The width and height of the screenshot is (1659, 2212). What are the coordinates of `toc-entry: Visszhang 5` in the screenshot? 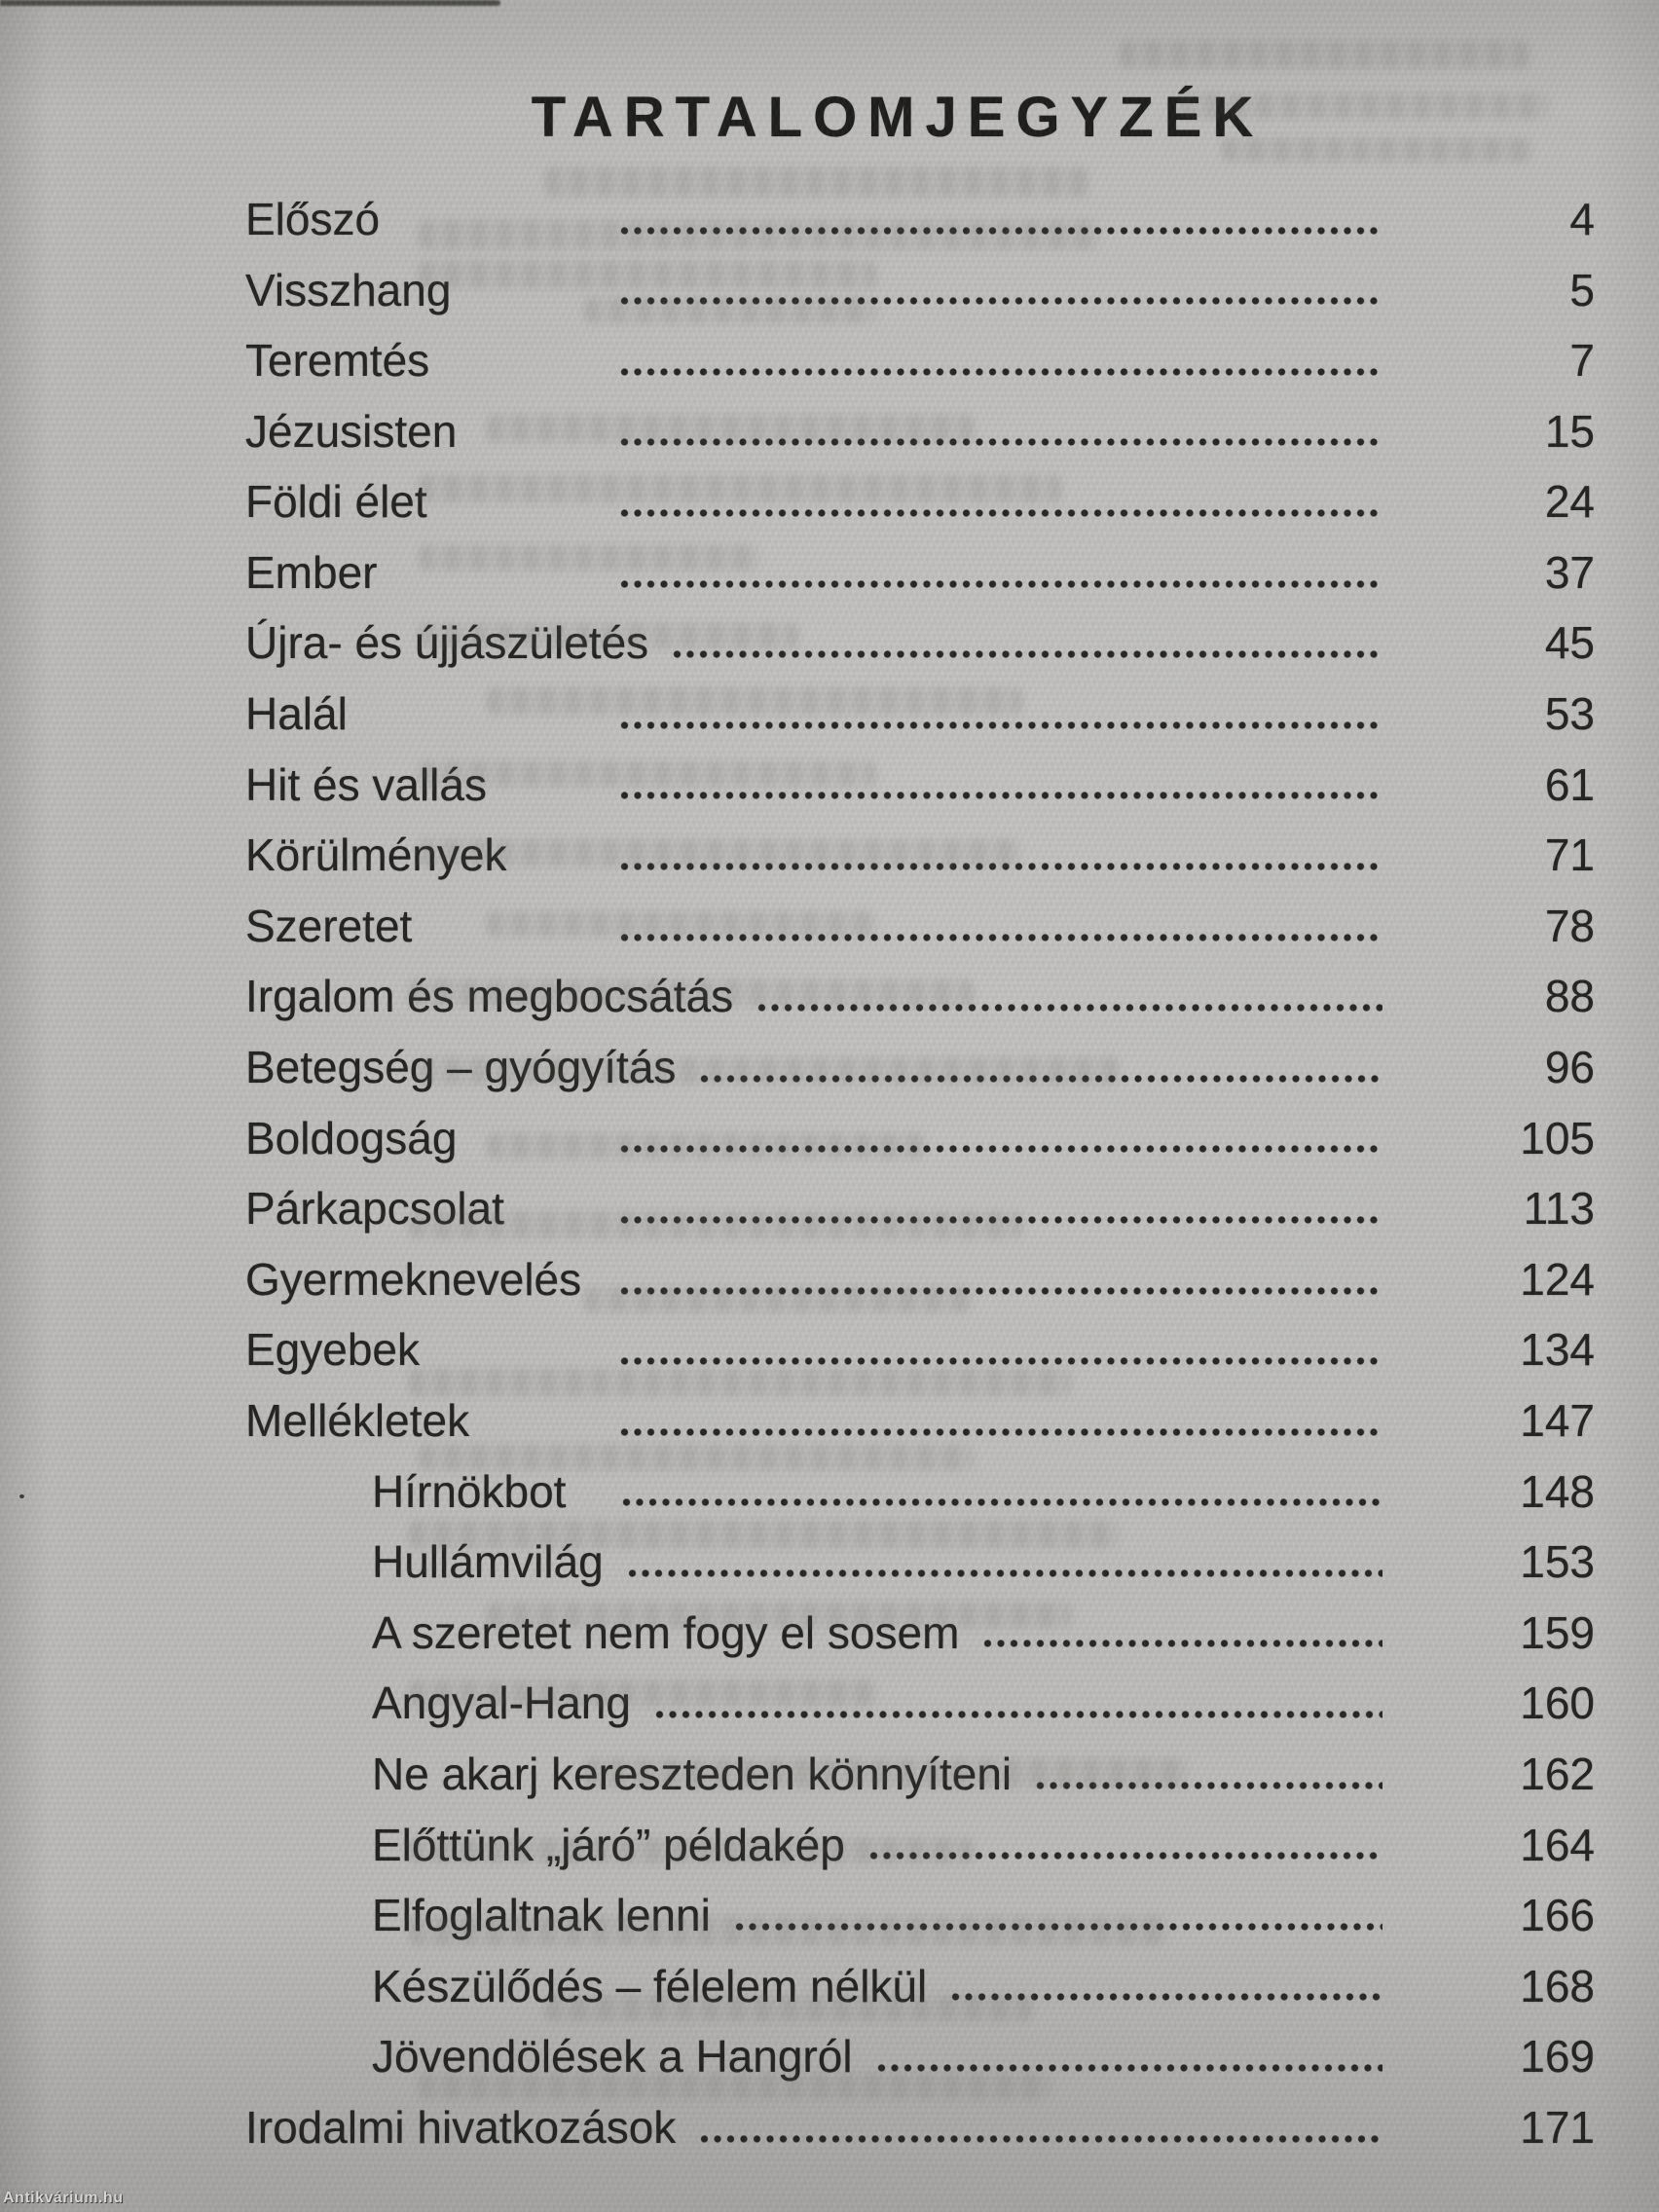 It's located at (829, 279).